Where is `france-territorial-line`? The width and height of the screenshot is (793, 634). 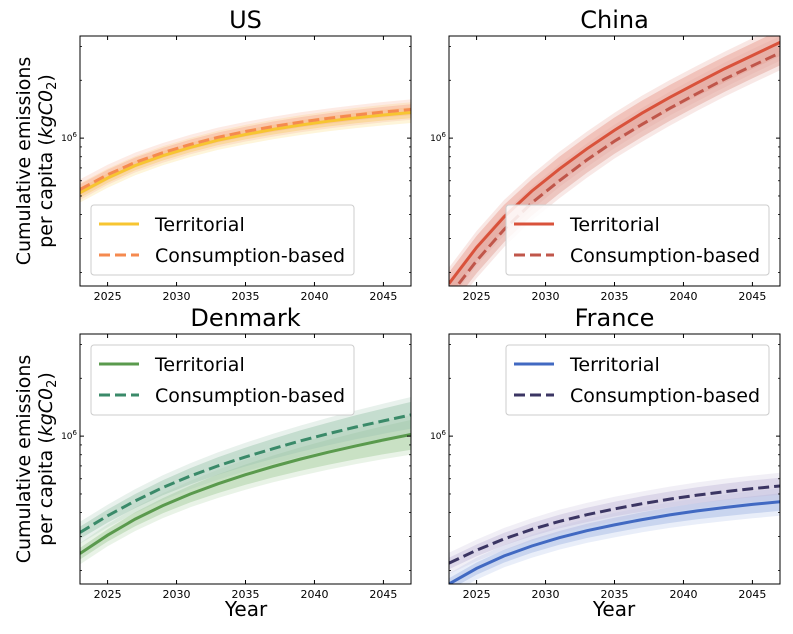 france-territorial-line is located at coordinates (614, 542).